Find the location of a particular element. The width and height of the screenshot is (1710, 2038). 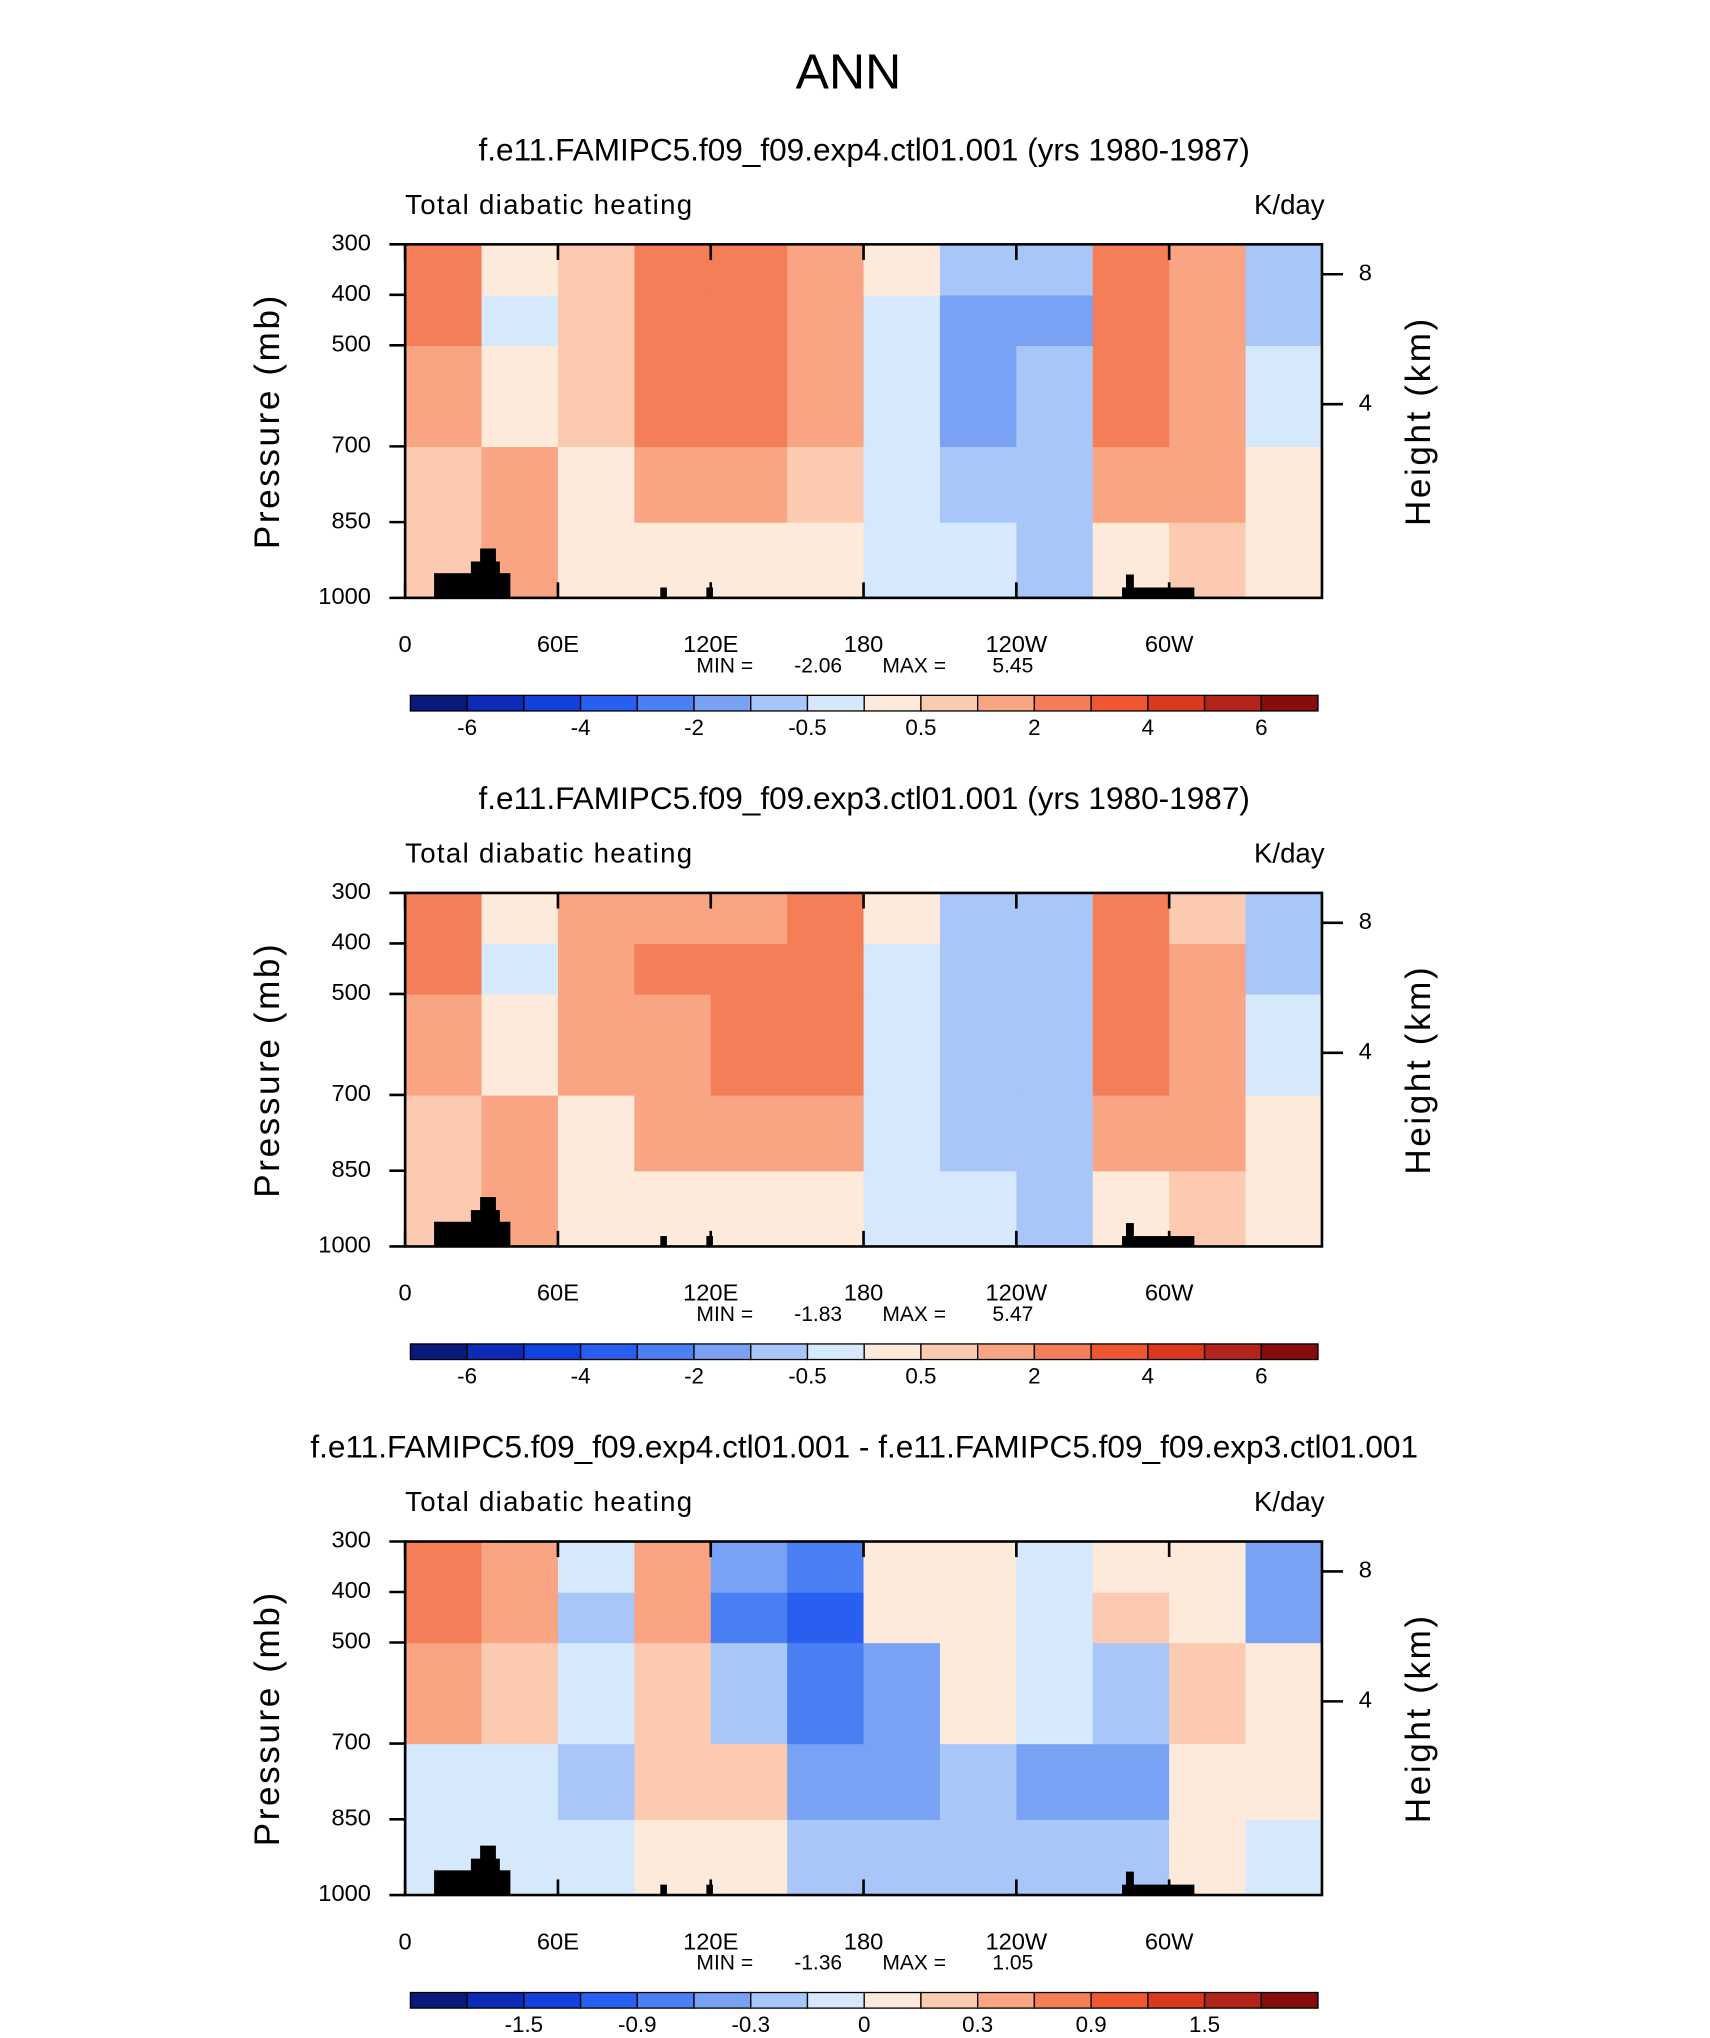

y2-tick-label: 8 is located at coordinates (1365, 921).